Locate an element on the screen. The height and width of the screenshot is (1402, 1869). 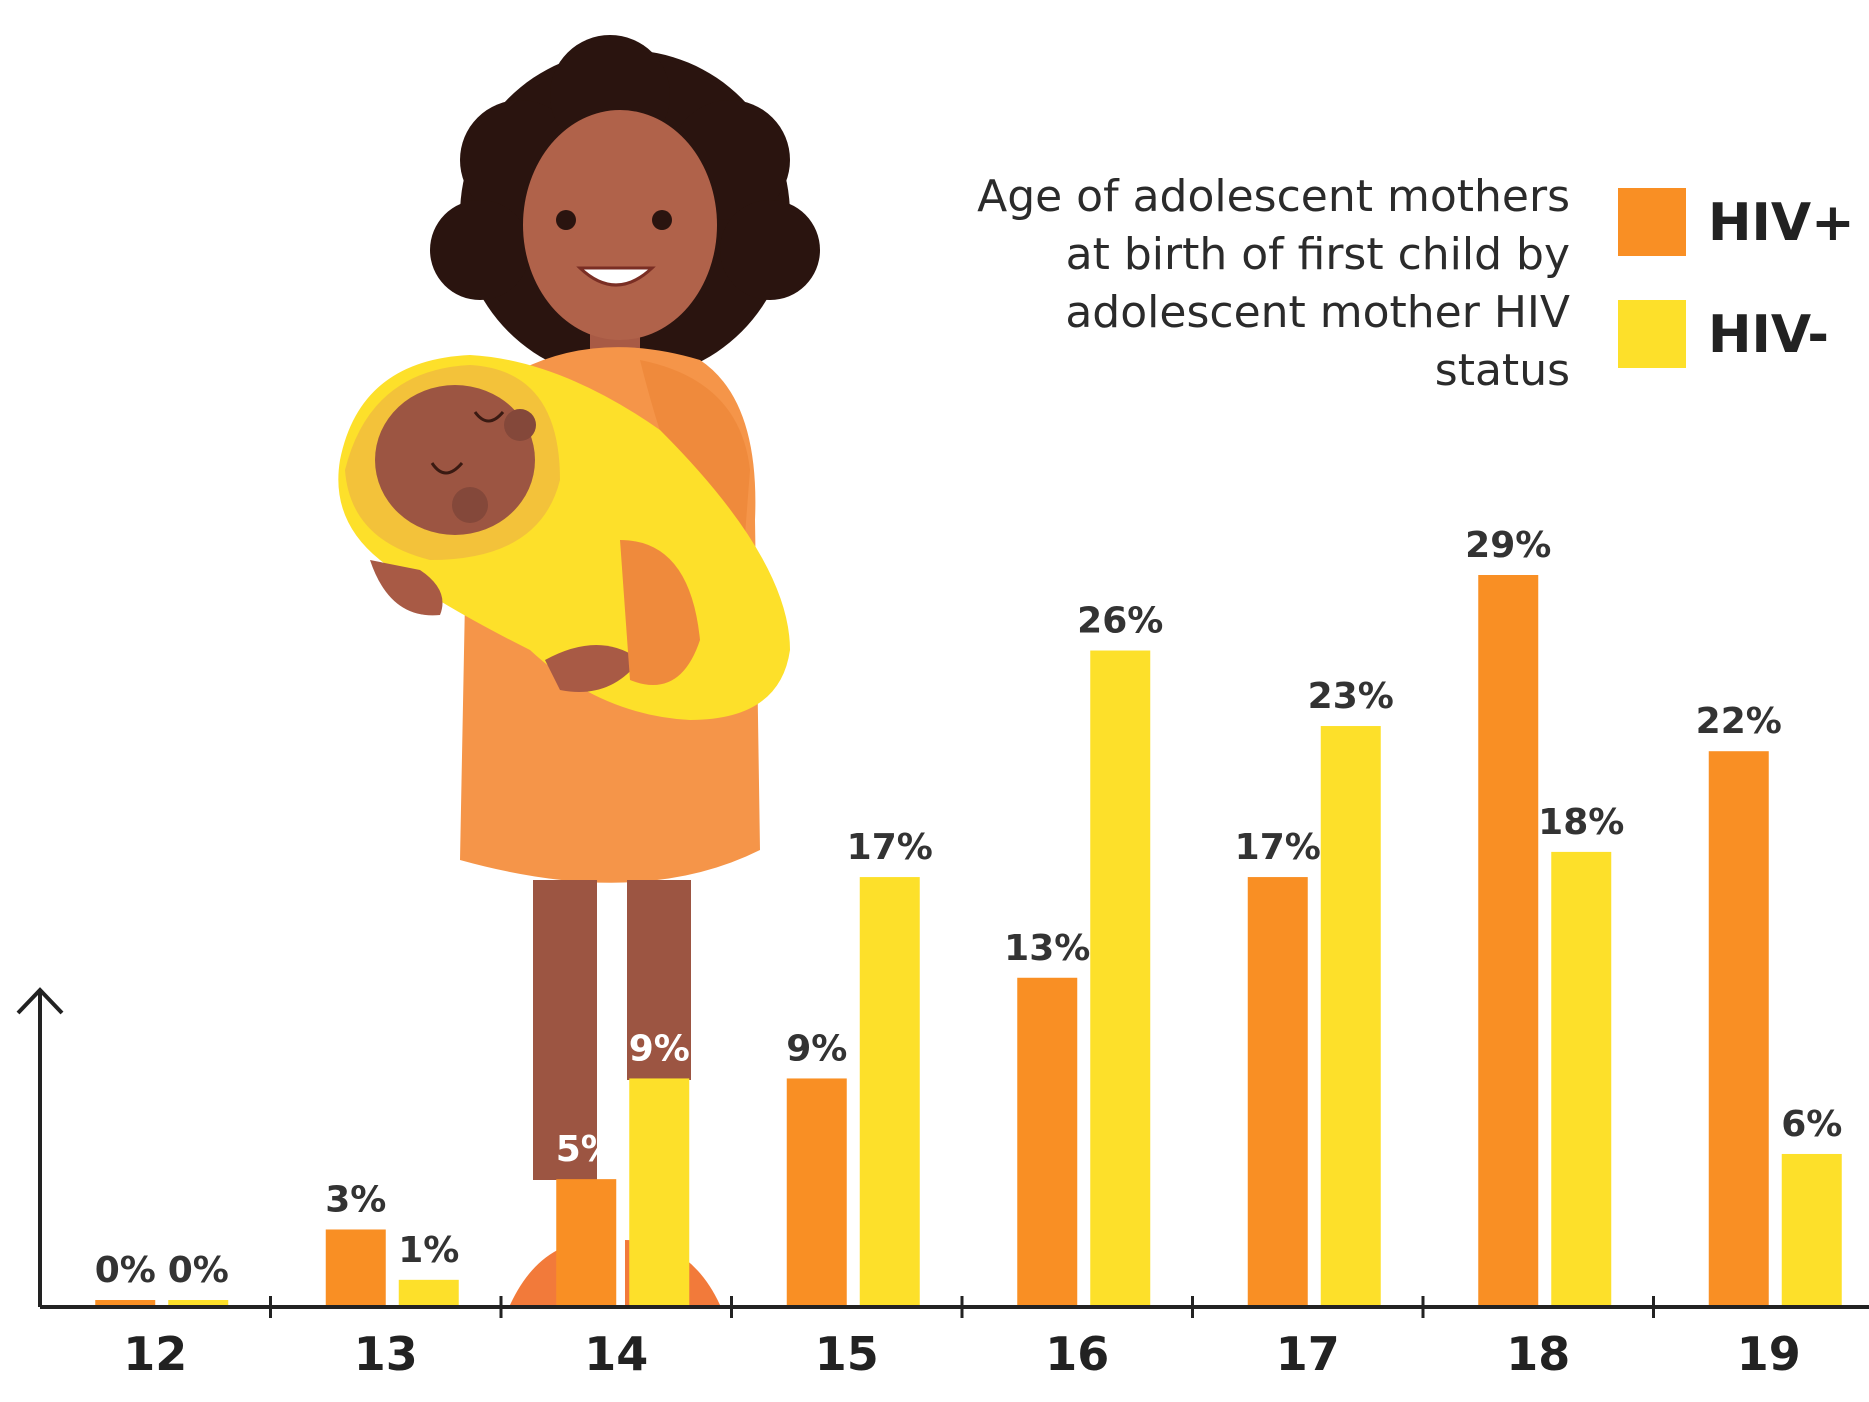
legend-swatch-hiv-negative is located at coordinates (1652, 334).